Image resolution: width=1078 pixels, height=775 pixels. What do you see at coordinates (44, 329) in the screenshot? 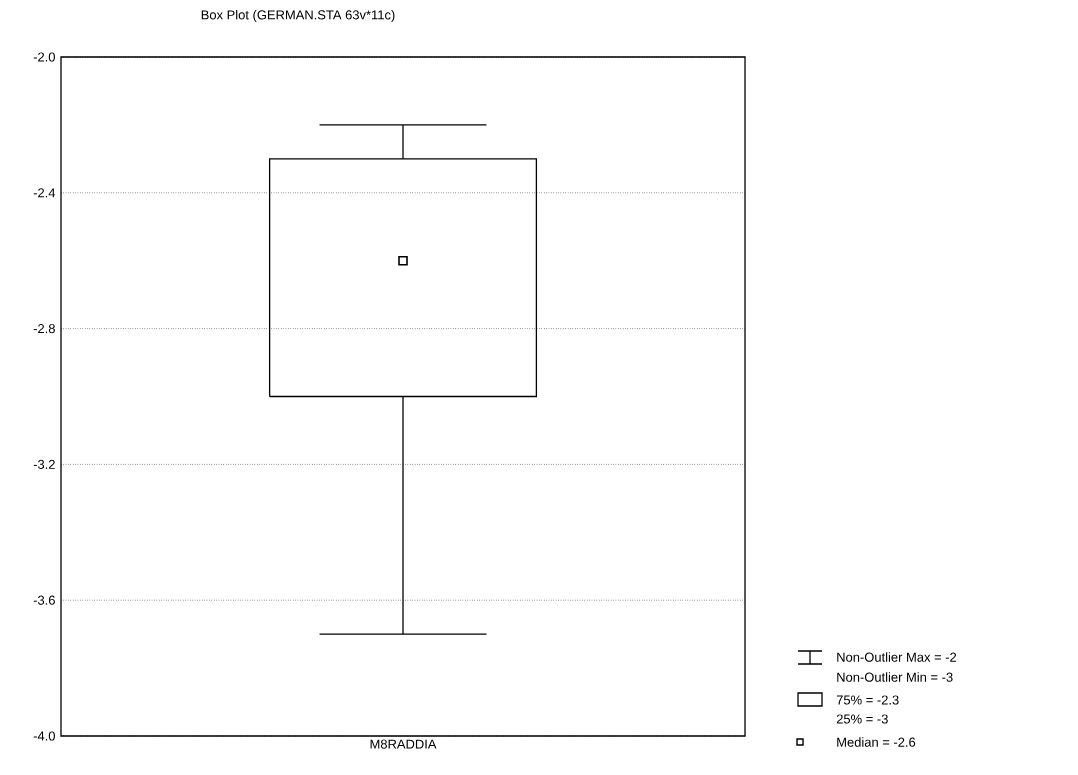
I see `y-tick-label: -2.8` at bounding box center [44, 329].